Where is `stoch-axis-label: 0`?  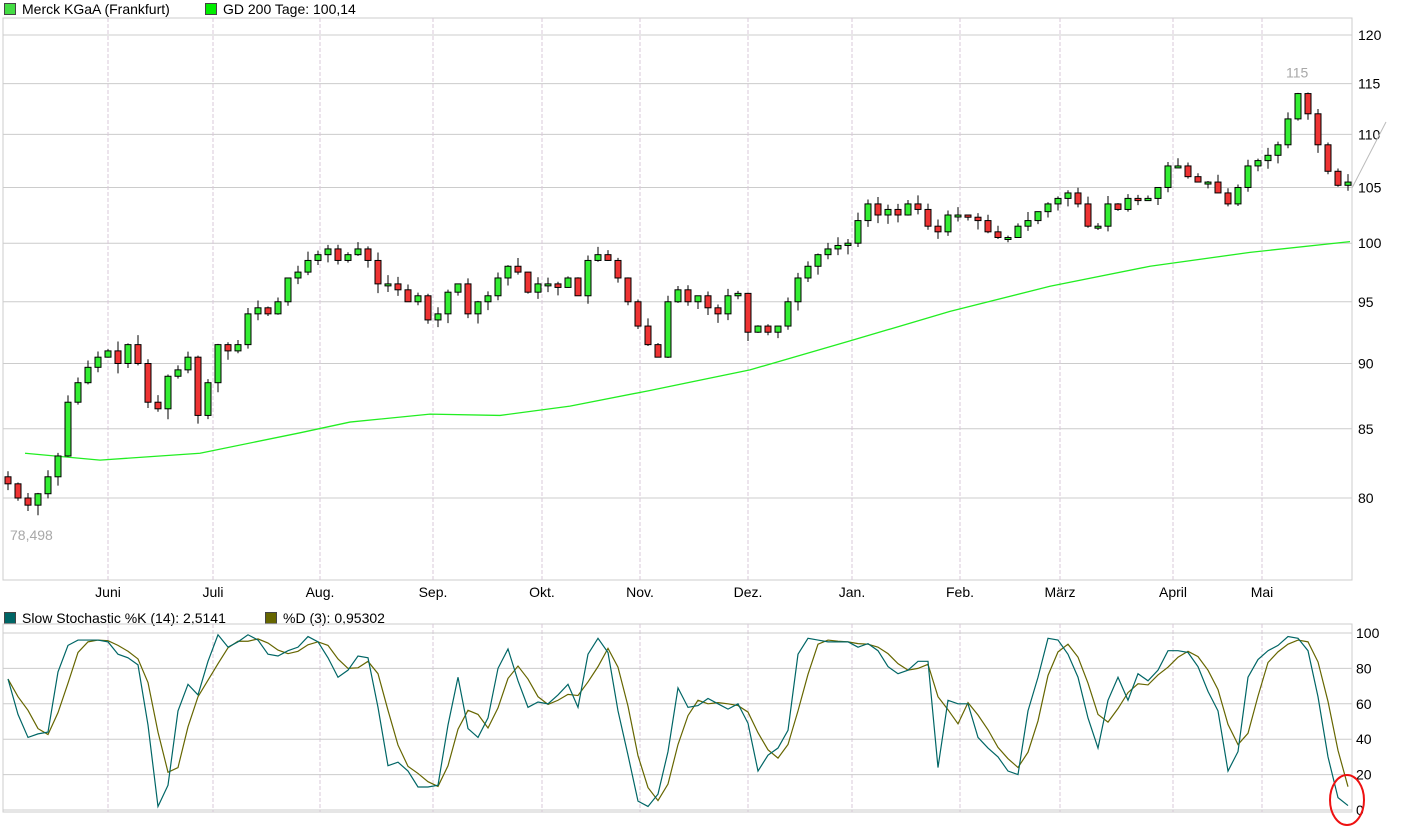 stoch-axis-label: 0 is located at coordinates (1360, 810).